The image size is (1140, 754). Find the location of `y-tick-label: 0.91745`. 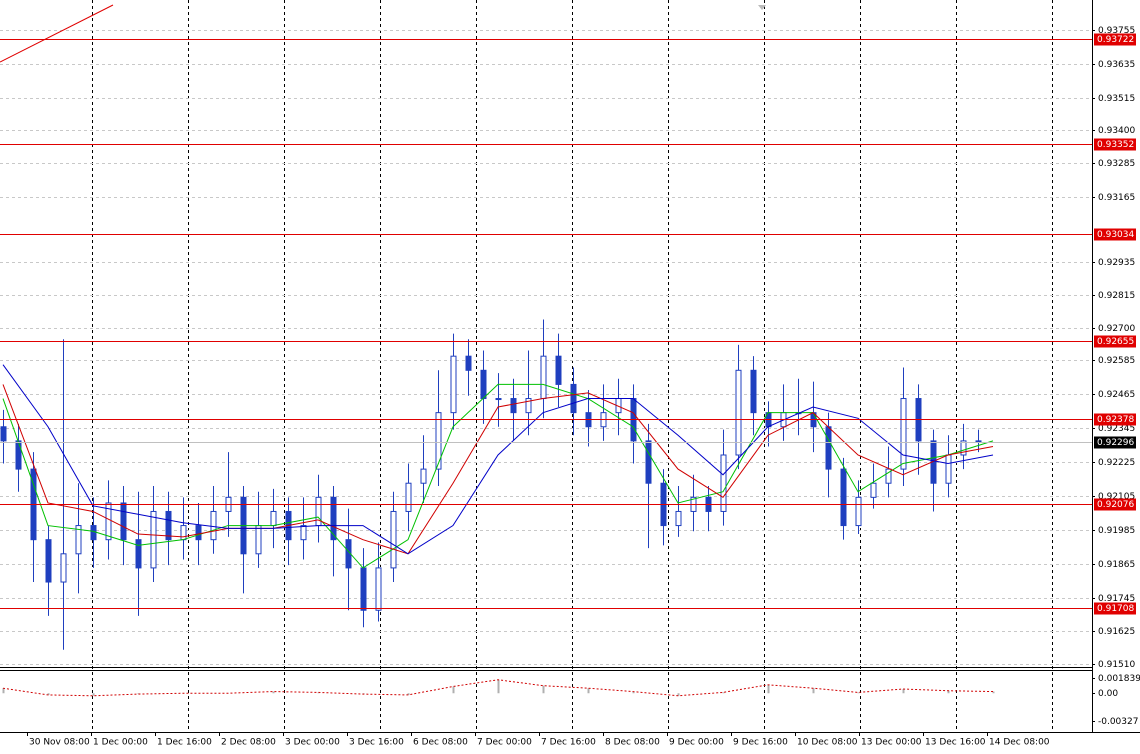

y-tick-label: 0.91745 is located at coordinates (1116, 599).